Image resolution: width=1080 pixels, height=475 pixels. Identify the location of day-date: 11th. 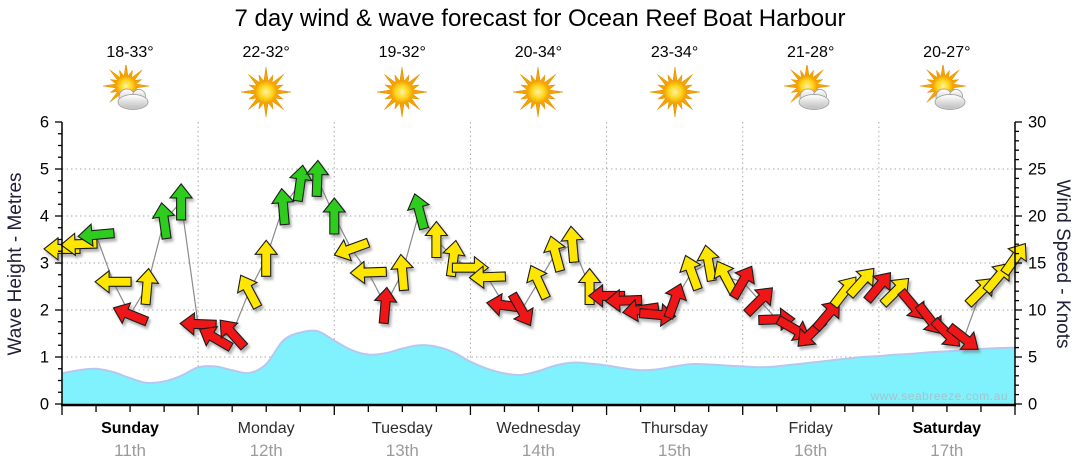
(130, 450).